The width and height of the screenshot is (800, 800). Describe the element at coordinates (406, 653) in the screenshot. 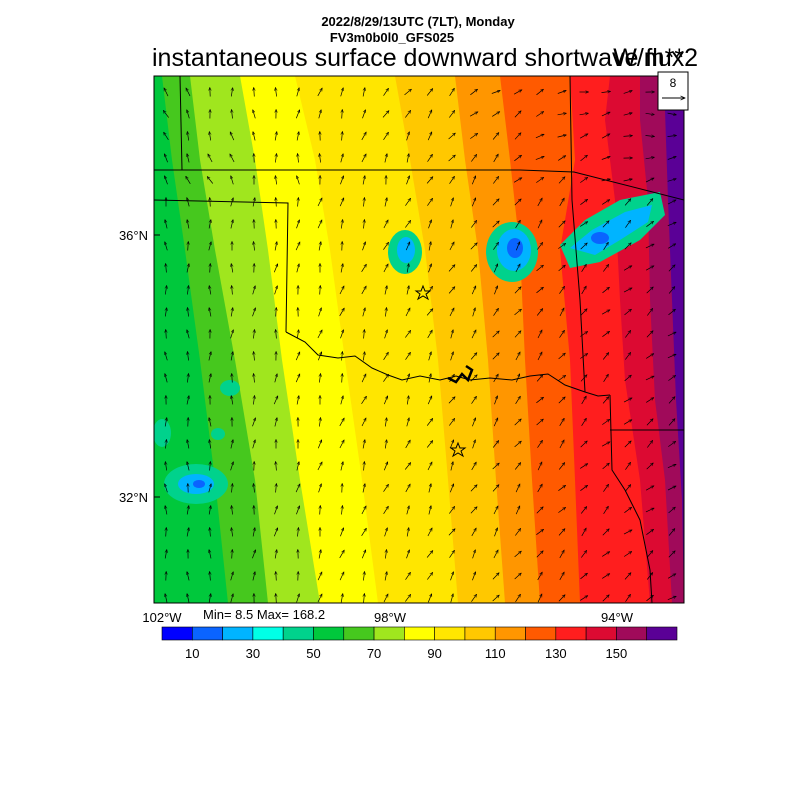

I see `colorbar-tick-labels: 10 30 50 70 90 110 130 150` at that location.